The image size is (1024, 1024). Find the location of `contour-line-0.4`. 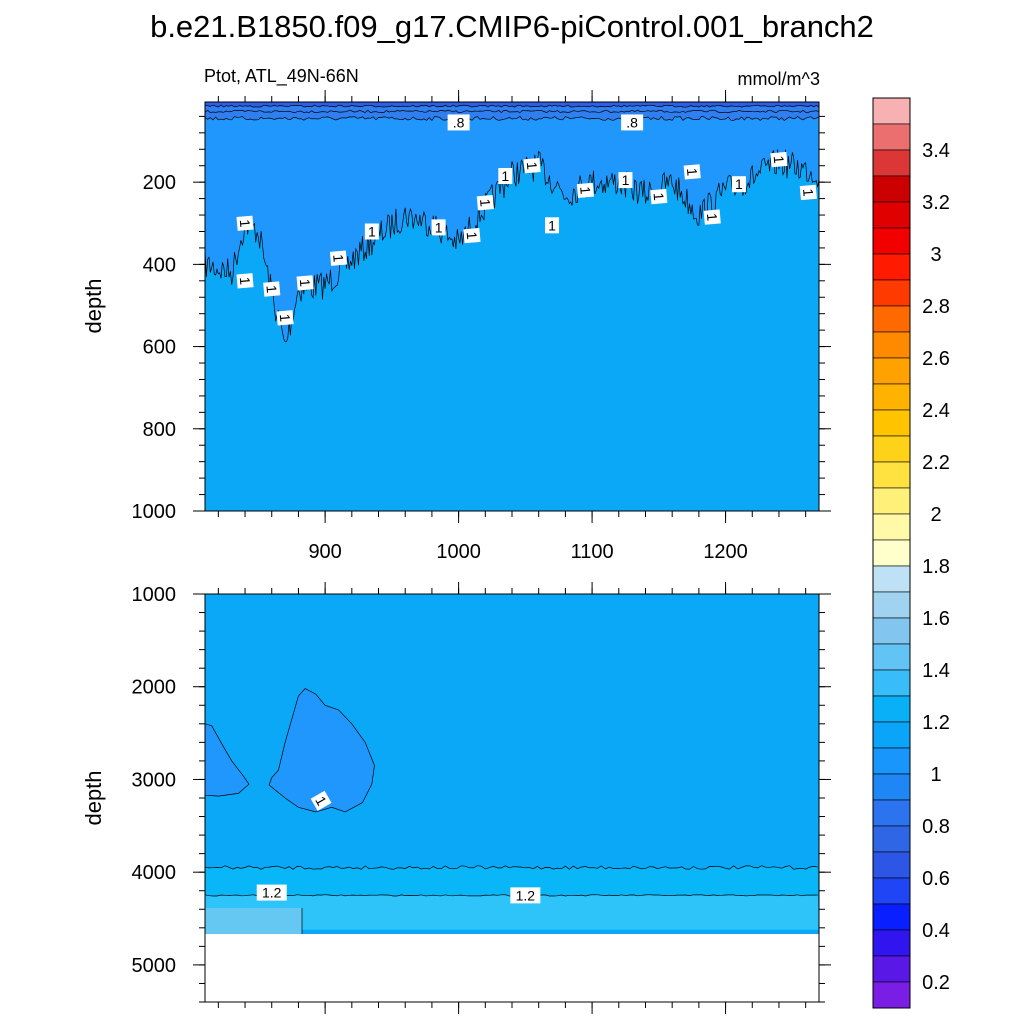

contour-line-0.4 is located at coordinates (512, 106).